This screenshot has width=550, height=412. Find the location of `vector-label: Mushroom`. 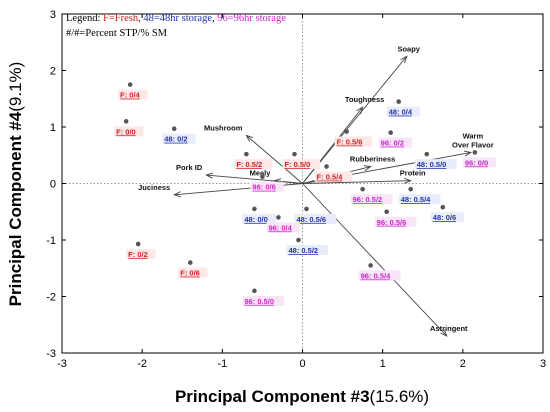

vector-label: Mushroom is located at coordinates (223, 127).